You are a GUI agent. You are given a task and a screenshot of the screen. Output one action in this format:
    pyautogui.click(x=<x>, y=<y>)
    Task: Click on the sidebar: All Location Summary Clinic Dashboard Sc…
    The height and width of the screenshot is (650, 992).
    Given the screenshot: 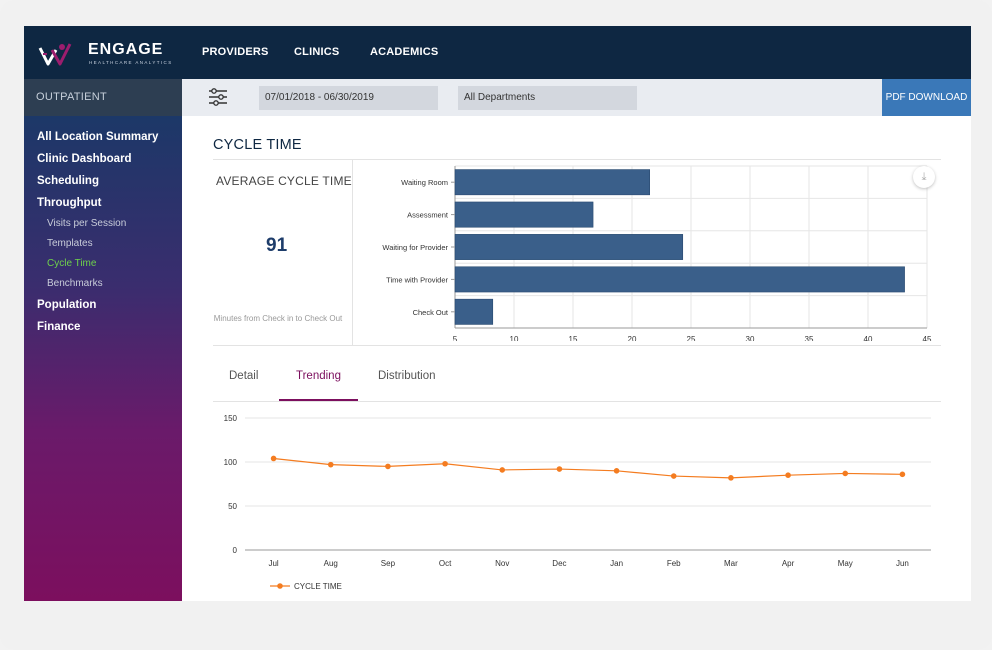 What is the action you would take?
    pyautogui.click(x=103, y=358)
    